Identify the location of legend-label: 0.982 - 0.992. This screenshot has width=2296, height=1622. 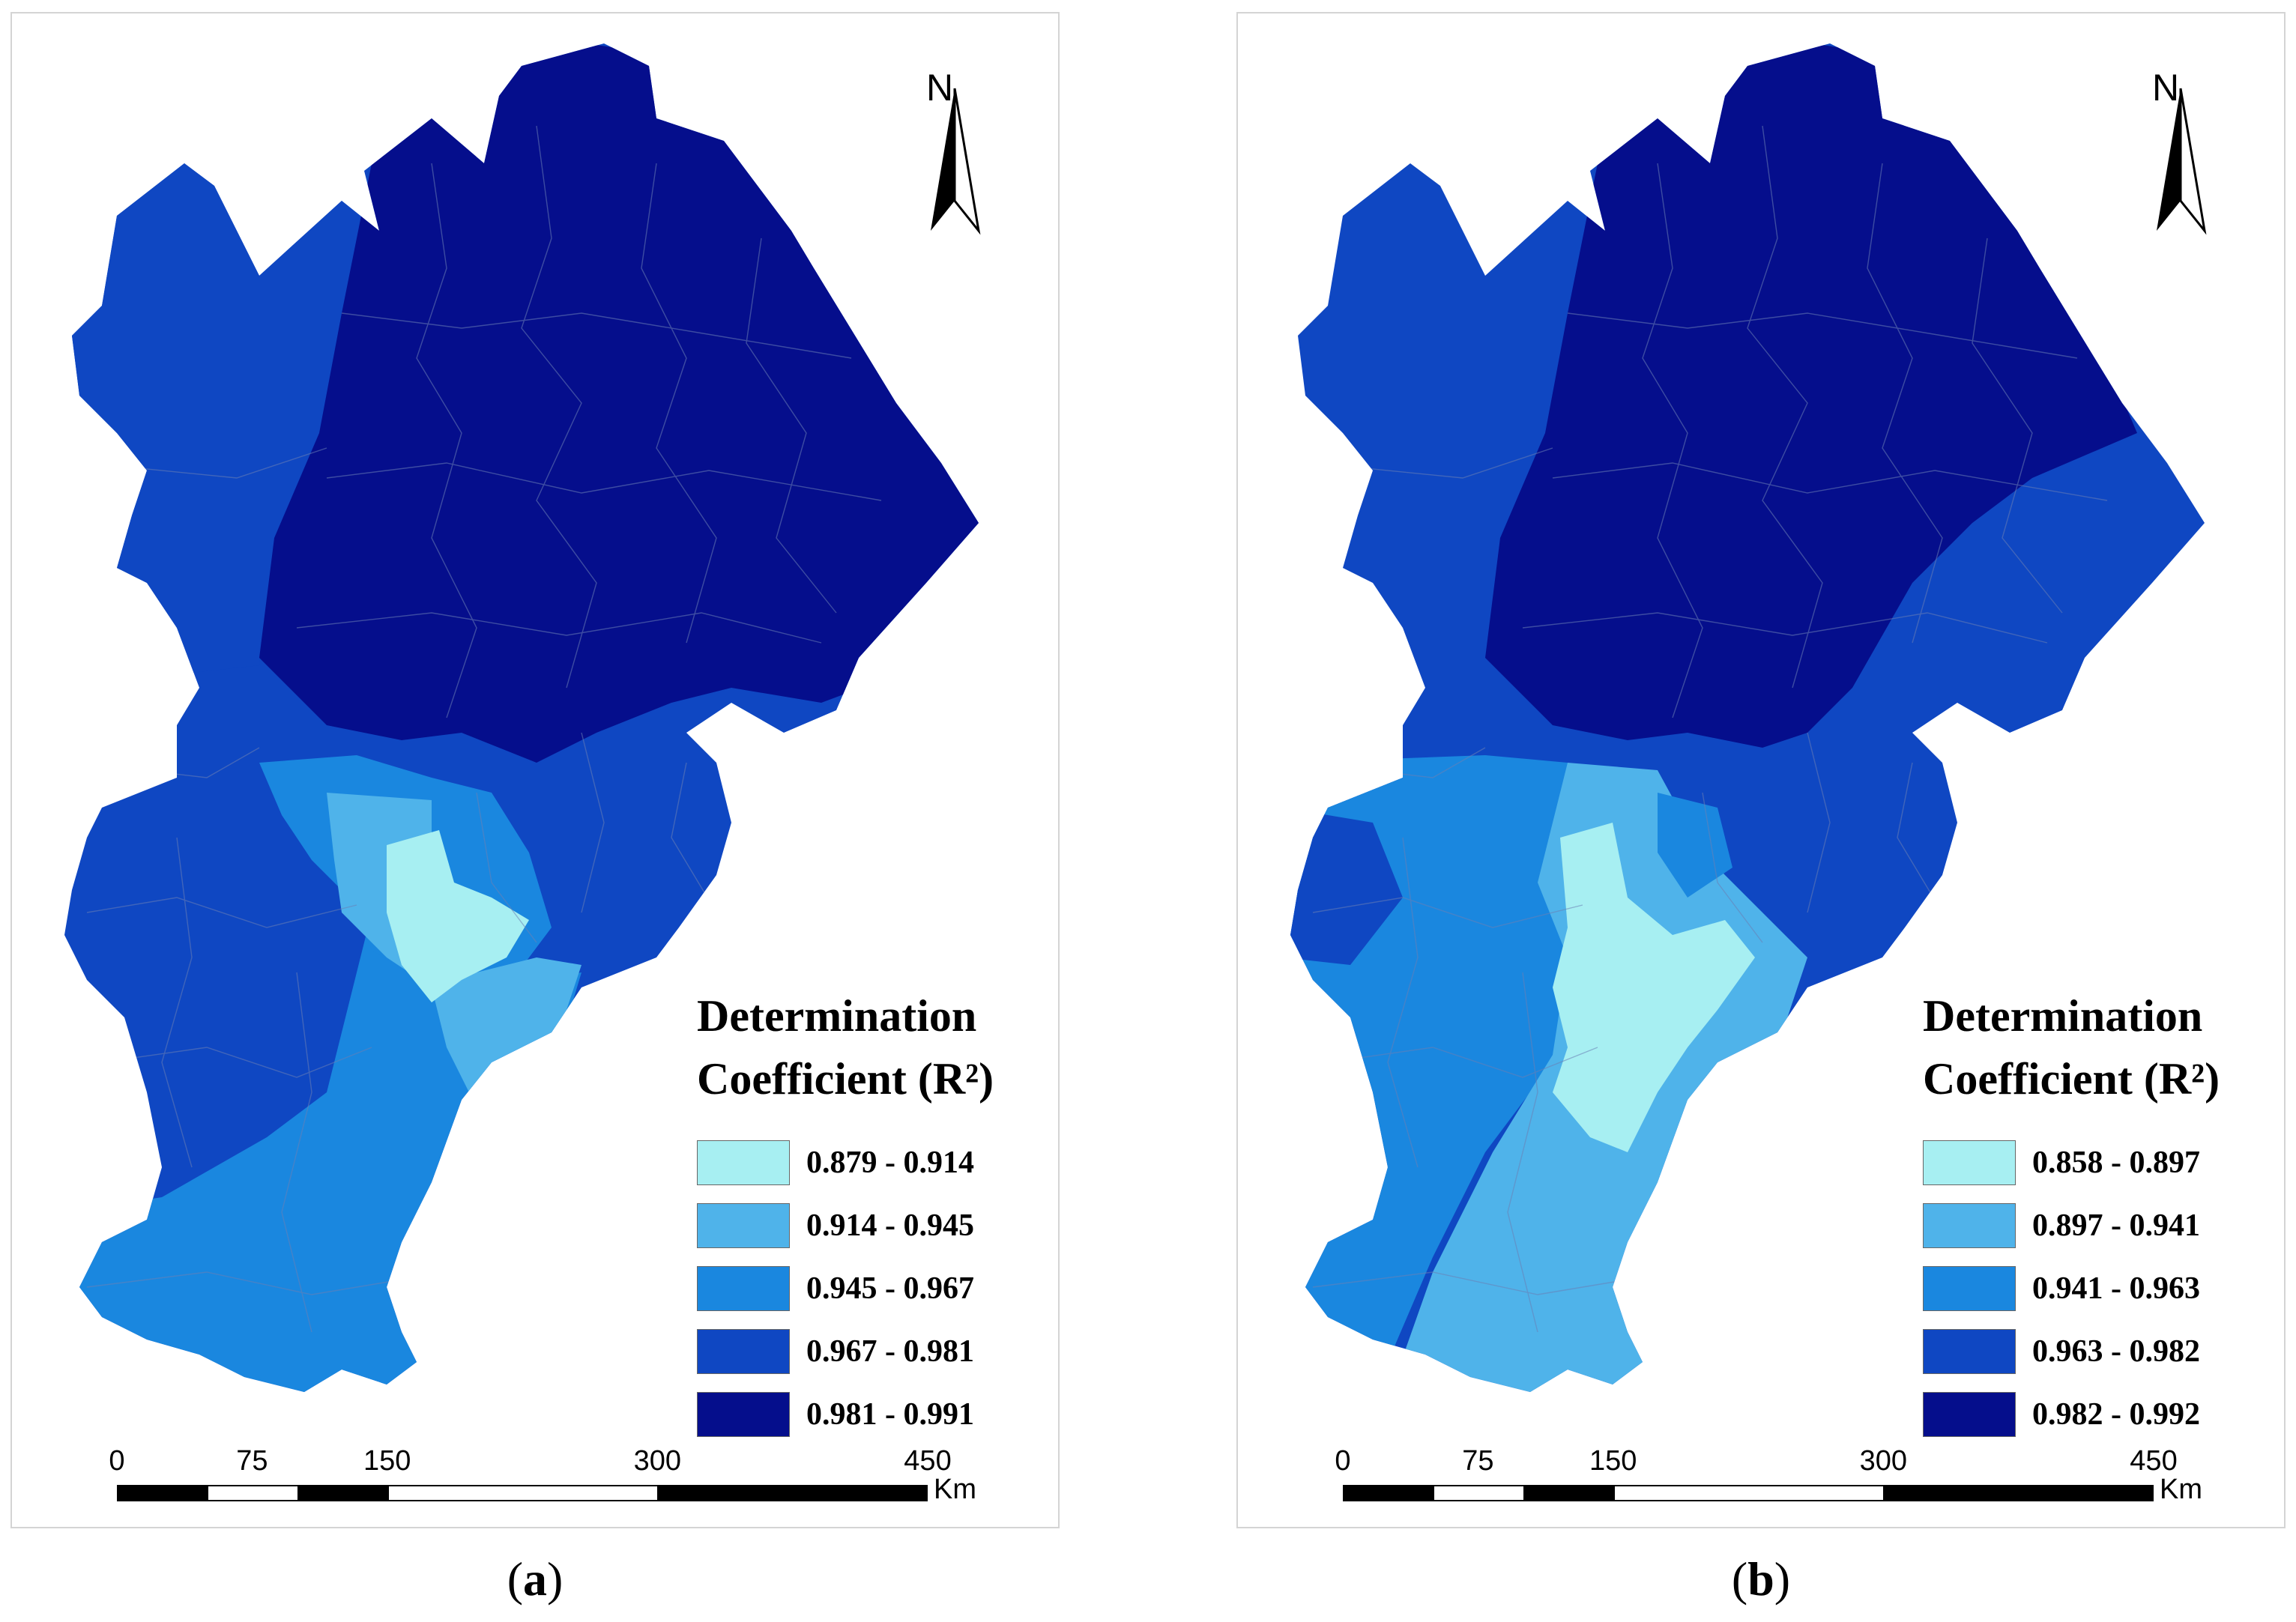
(2116, 1414).